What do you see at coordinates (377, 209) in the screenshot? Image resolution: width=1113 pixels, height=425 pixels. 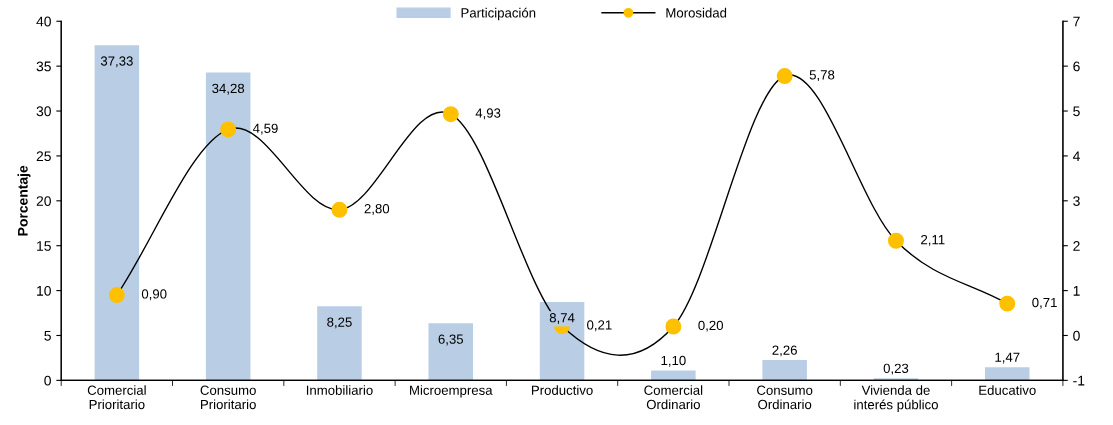 I see `data-label: 2,80` at bounding box center [377, 209].